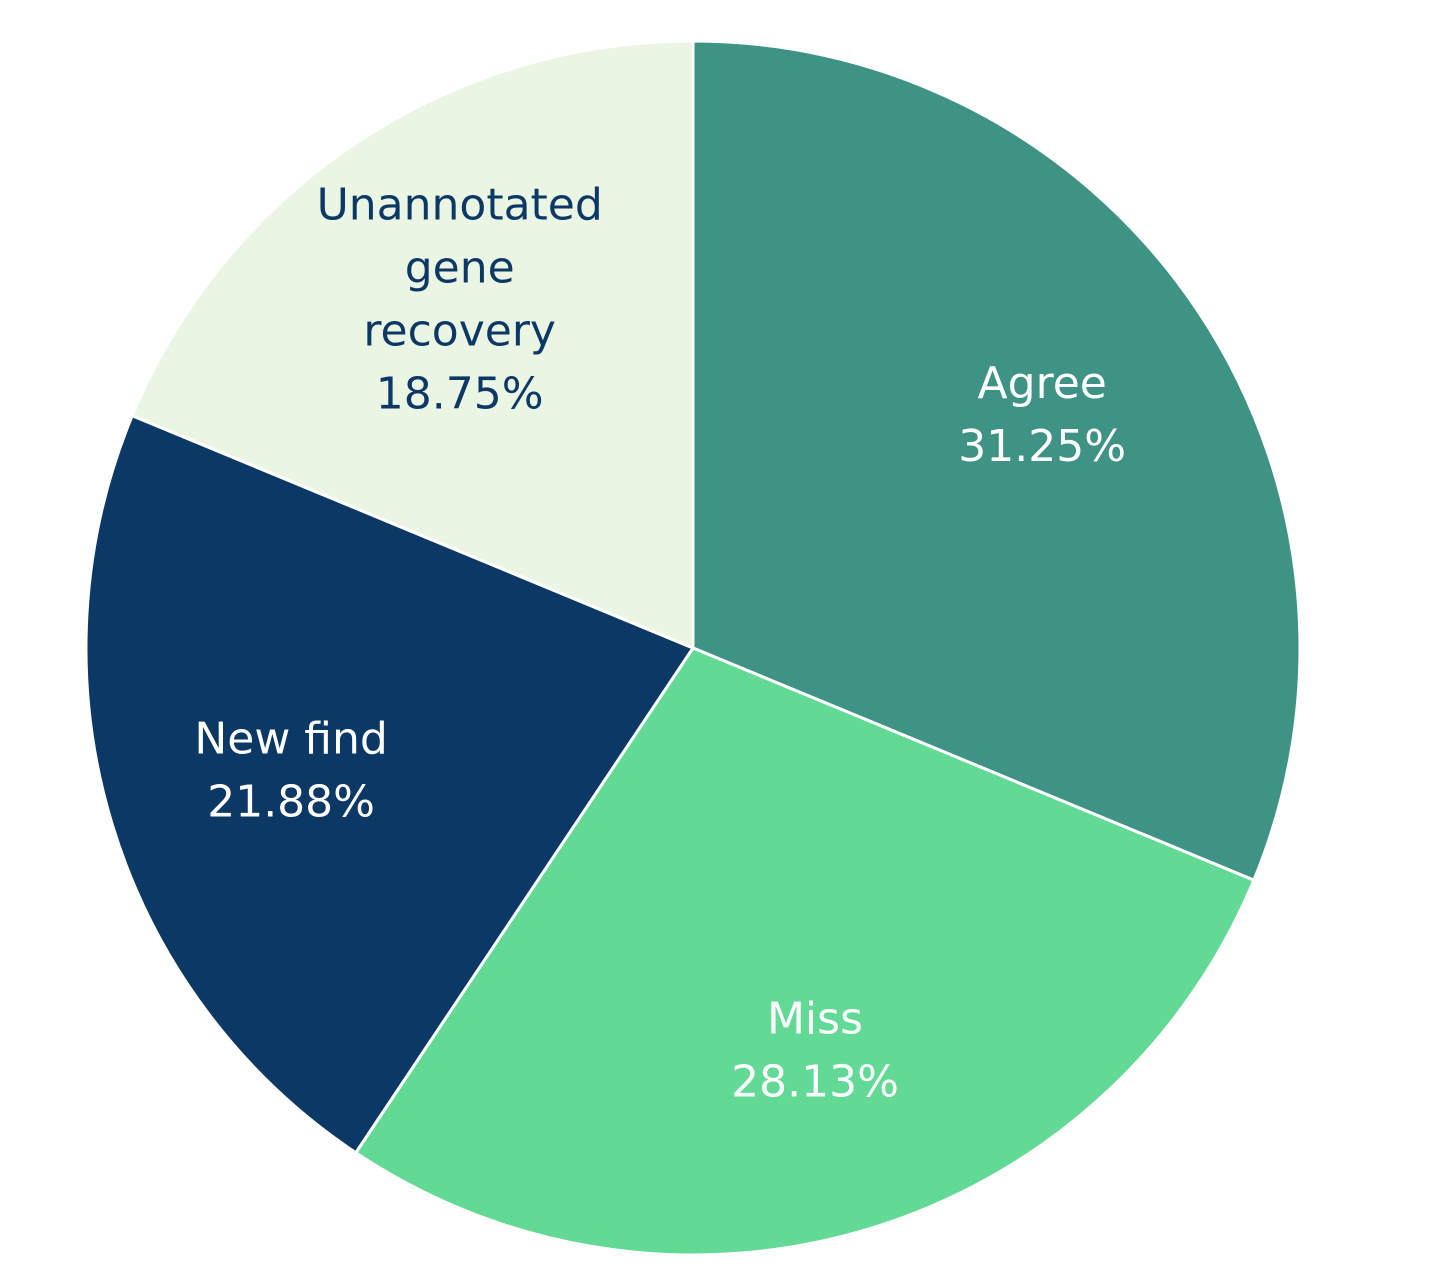  I want to click on pie-slice-value-2: 21.88%, so click(291, 801).